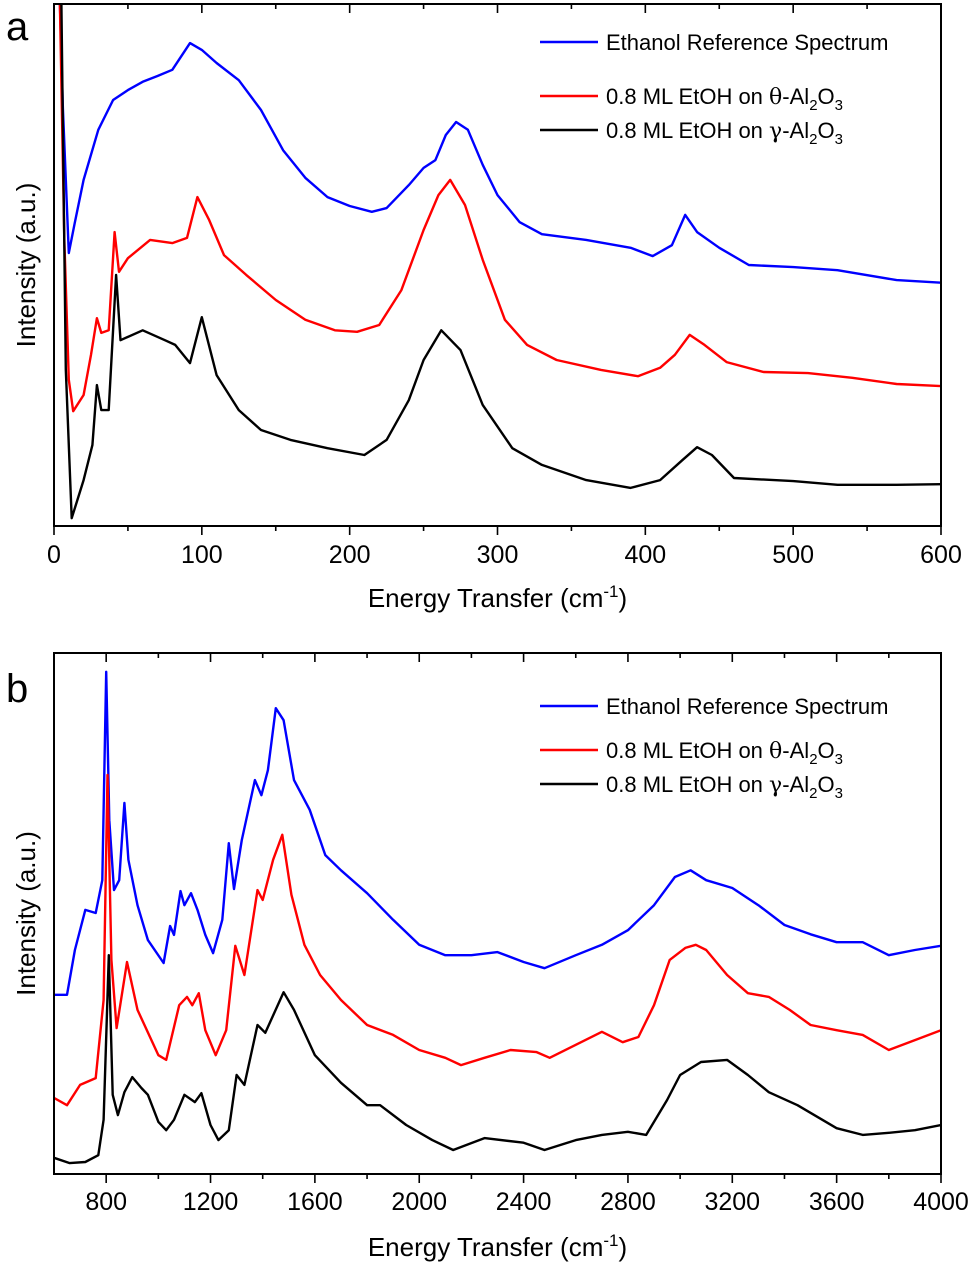 Image resolution: width=977 pixels, height=1266 pixels. I want to click on panel-letter: b, so click(17, 689).